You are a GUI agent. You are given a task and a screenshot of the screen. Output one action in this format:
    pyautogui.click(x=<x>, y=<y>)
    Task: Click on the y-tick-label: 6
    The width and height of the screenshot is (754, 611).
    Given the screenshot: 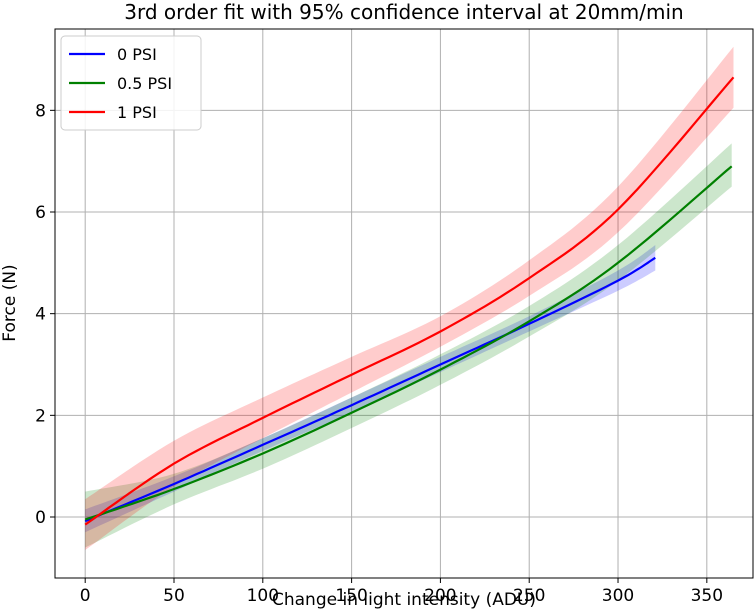 What is the action you would take?
    pyautogui.click(x=40, y=213)
    